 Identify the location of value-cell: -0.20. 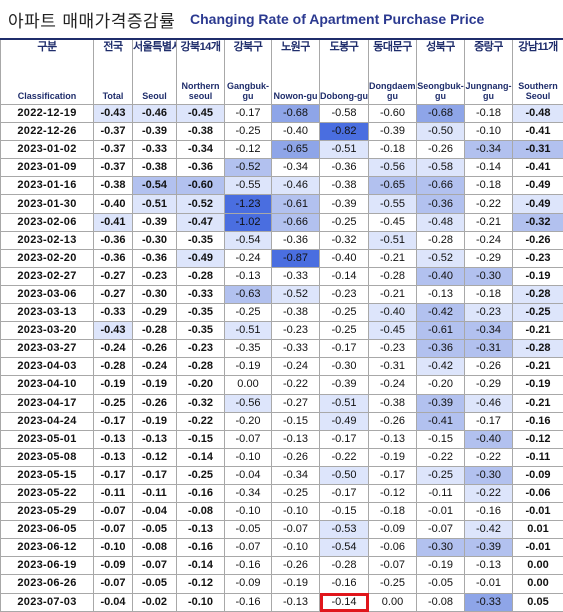
(440, 385).